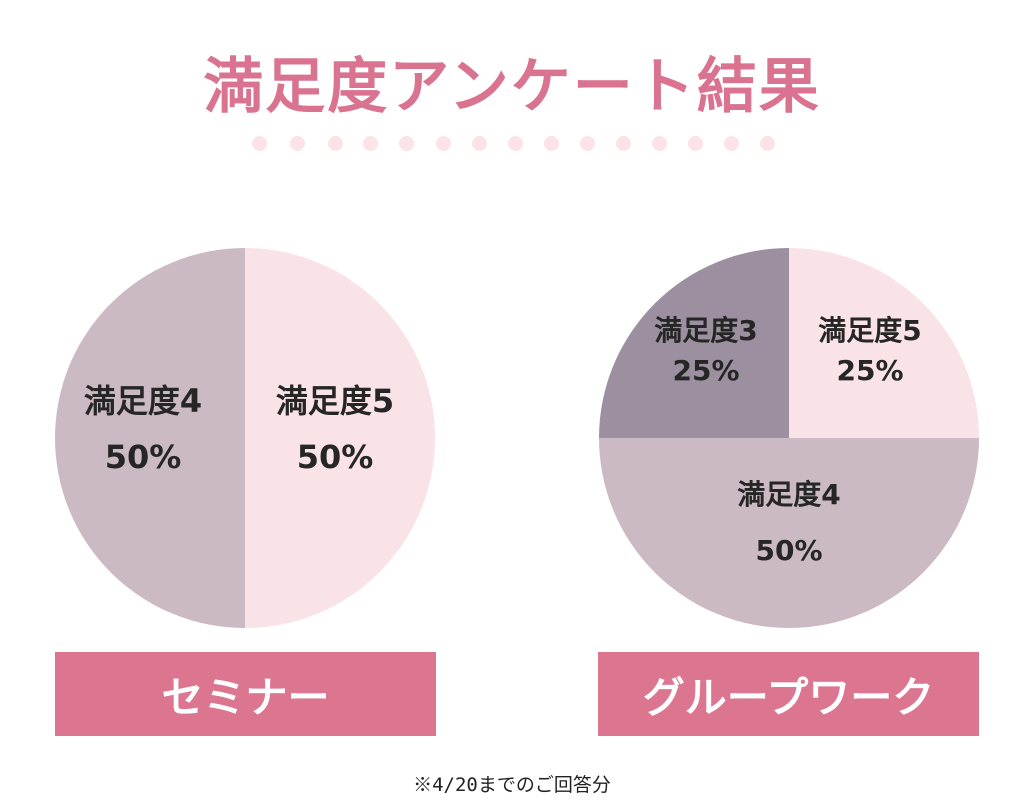  What do you see at coordinates (512, 785) in the screenshot?
I see `footnote: ※4/20までのご回答分` at bounding box center [512, 785].